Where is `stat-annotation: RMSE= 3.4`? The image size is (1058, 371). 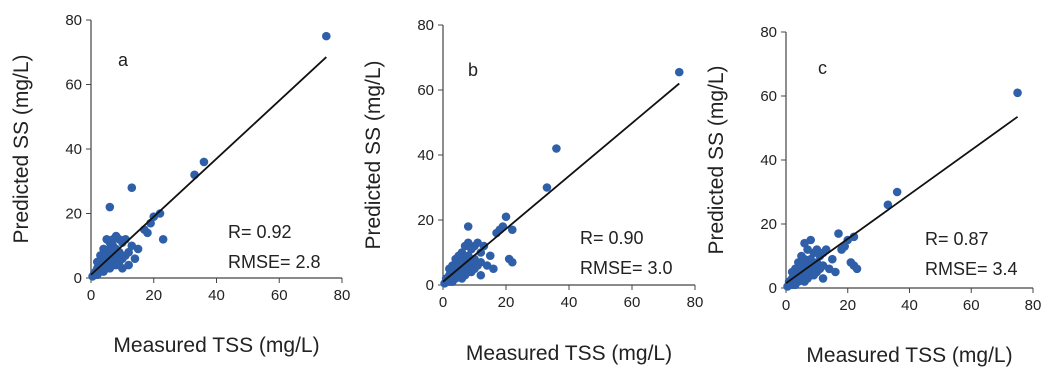 stat-annotation: RMSE= 3.4 is located at coordinates (971, 269).